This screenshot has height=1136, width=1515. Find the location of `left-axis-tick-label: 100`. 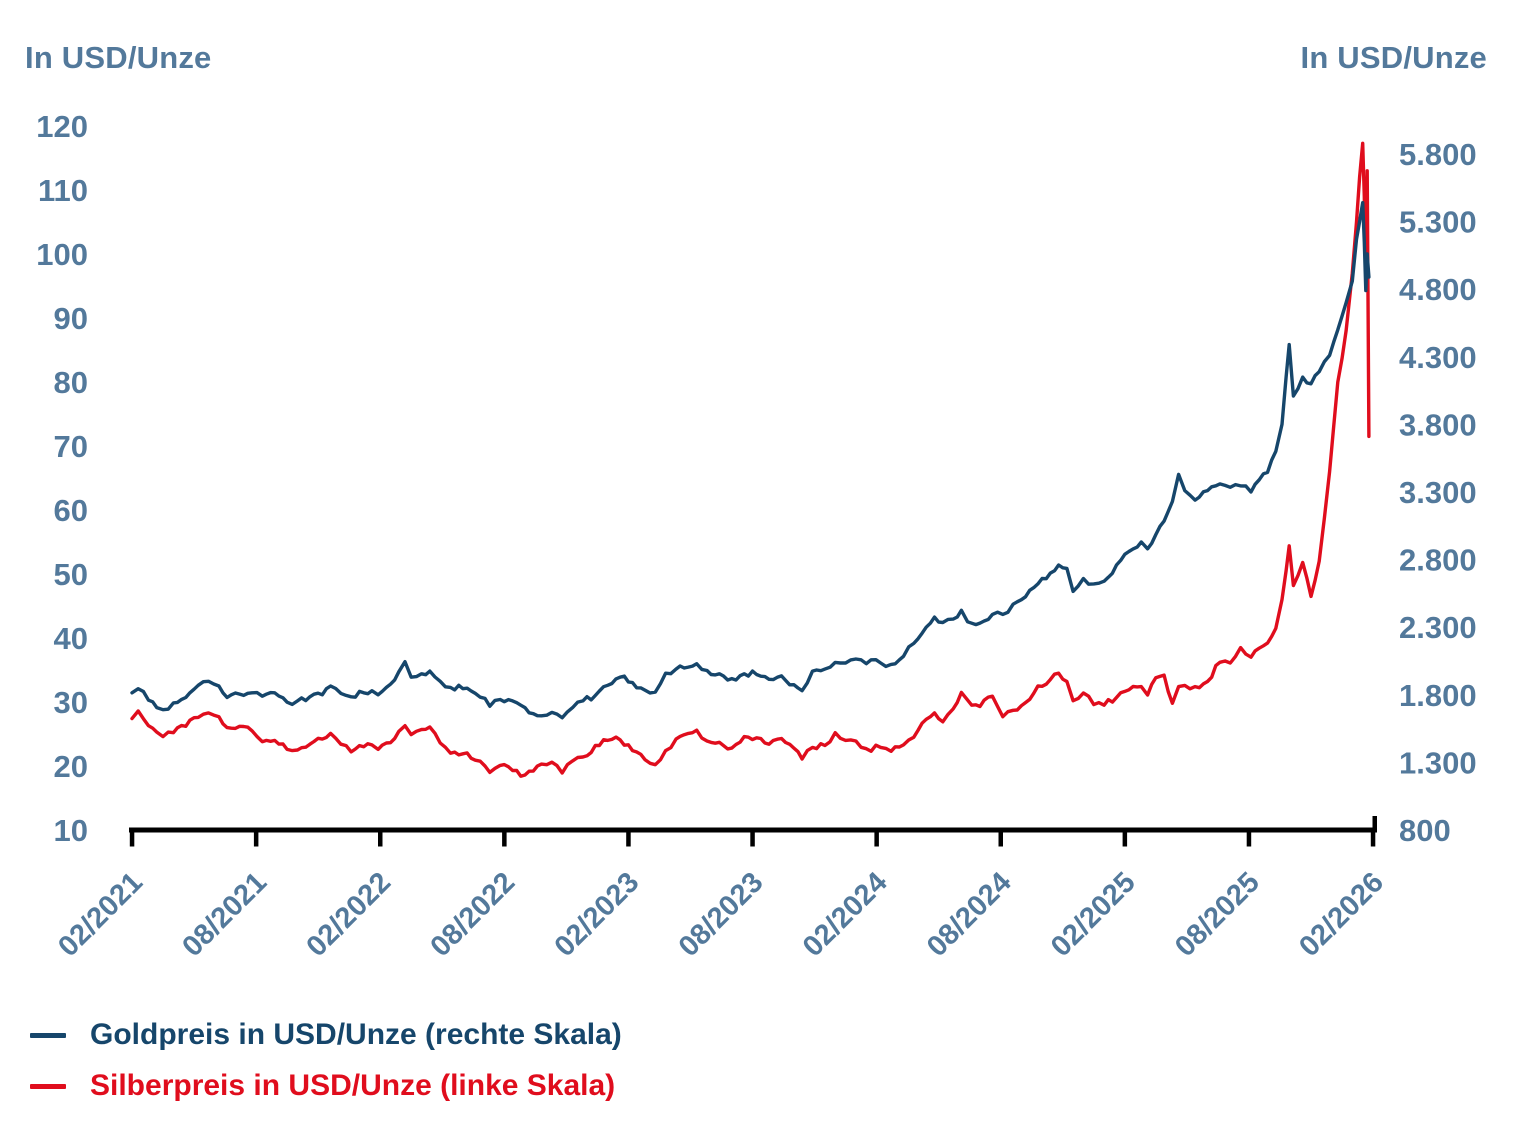

left-axis-tick-label: 100 is located at coordinates (62, 254).